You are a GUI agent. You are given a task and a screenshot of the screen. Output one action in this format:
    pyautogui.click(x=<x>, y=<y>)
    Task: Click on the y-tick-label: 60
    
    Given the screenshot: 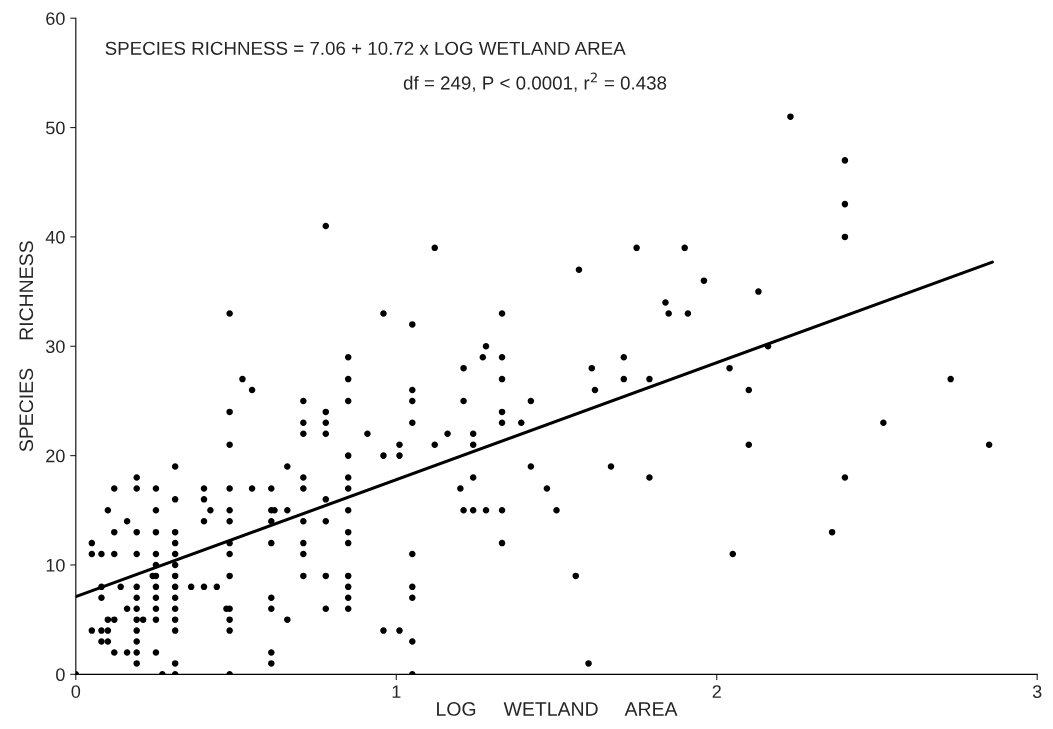 What is the action you would take?
    pyautogui.click(x=55, y=18)
    